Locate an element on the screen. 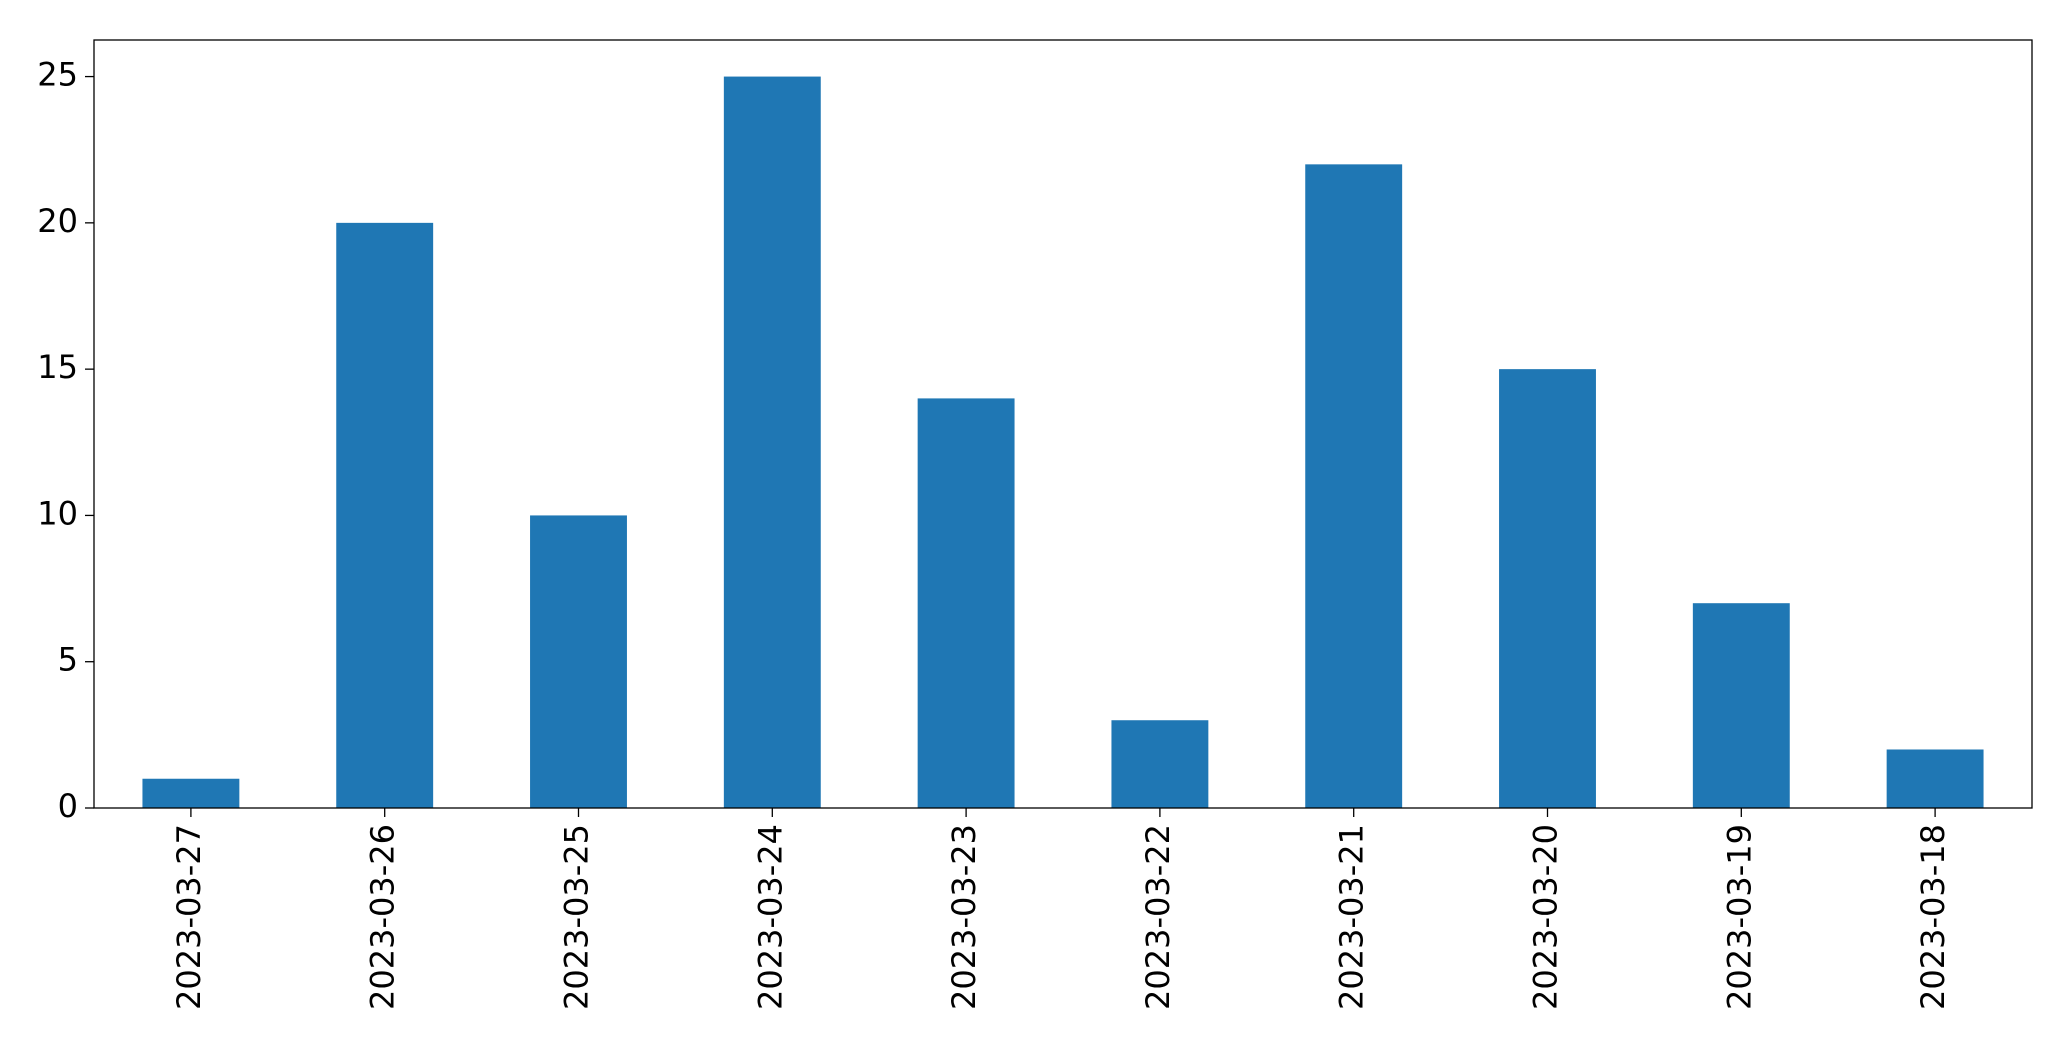 The height and width of the screenshot is (1061, 2071). y-tick-label: 0 is located at coordinates (68, 806).